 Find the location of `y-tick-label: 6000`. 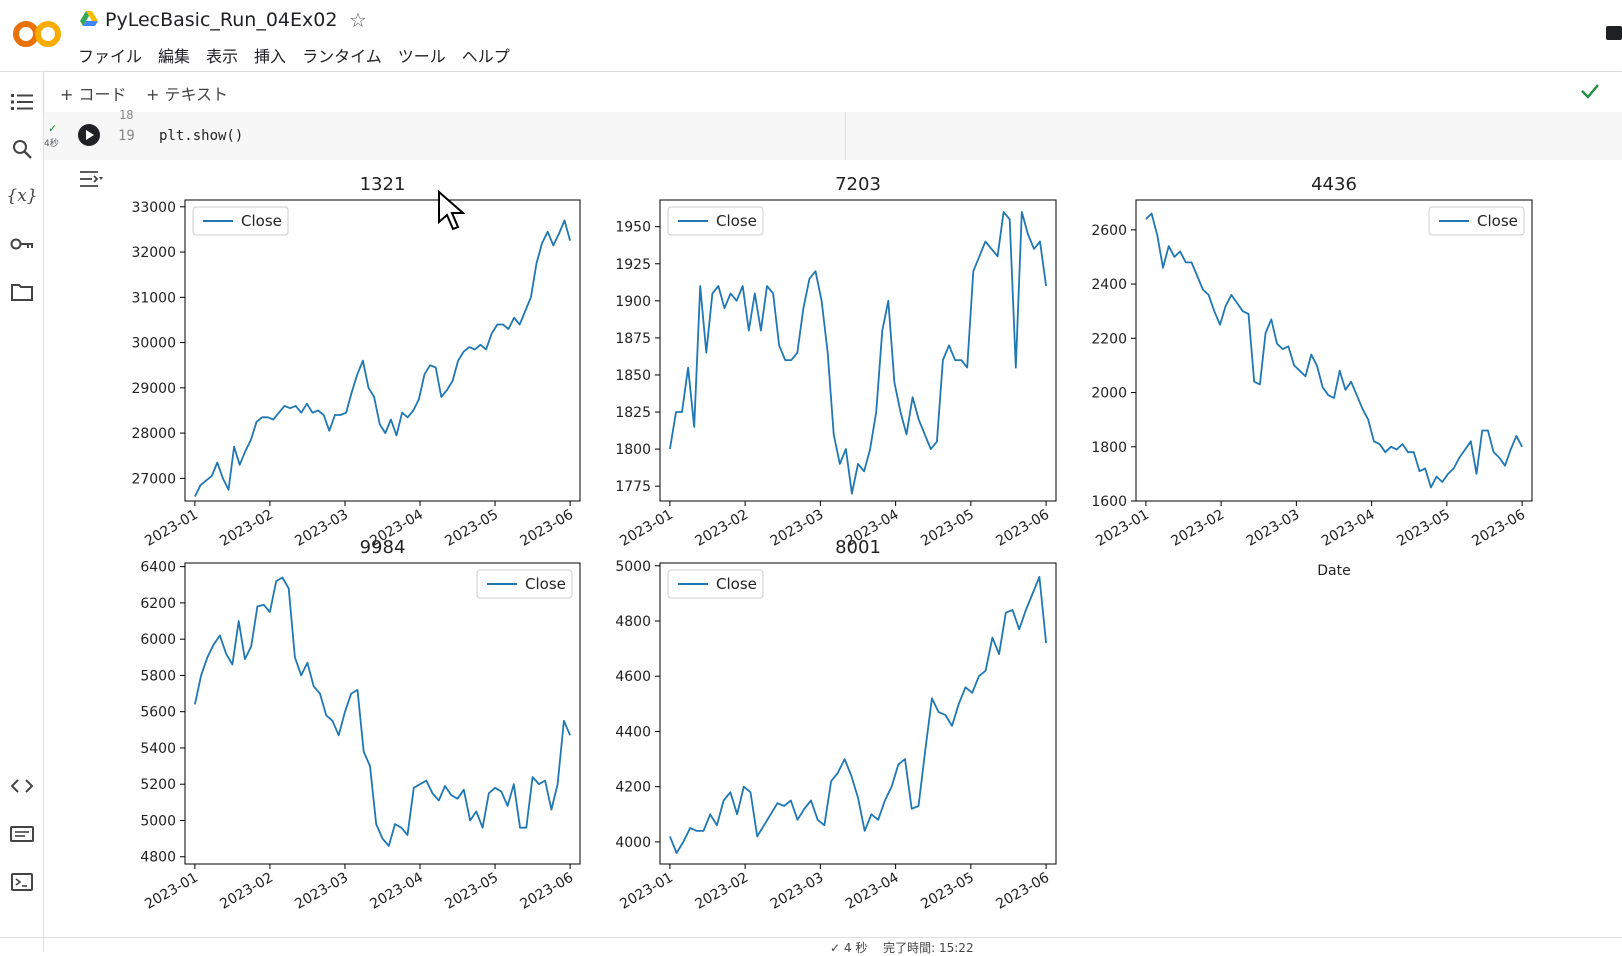

y-tick-label: 6000 is located at coordinates (158, 640).